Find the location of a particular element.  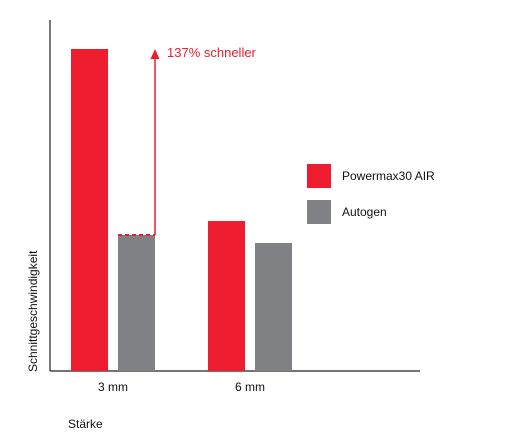

bar-powermax-6mm is located at coordinates (226, 296).